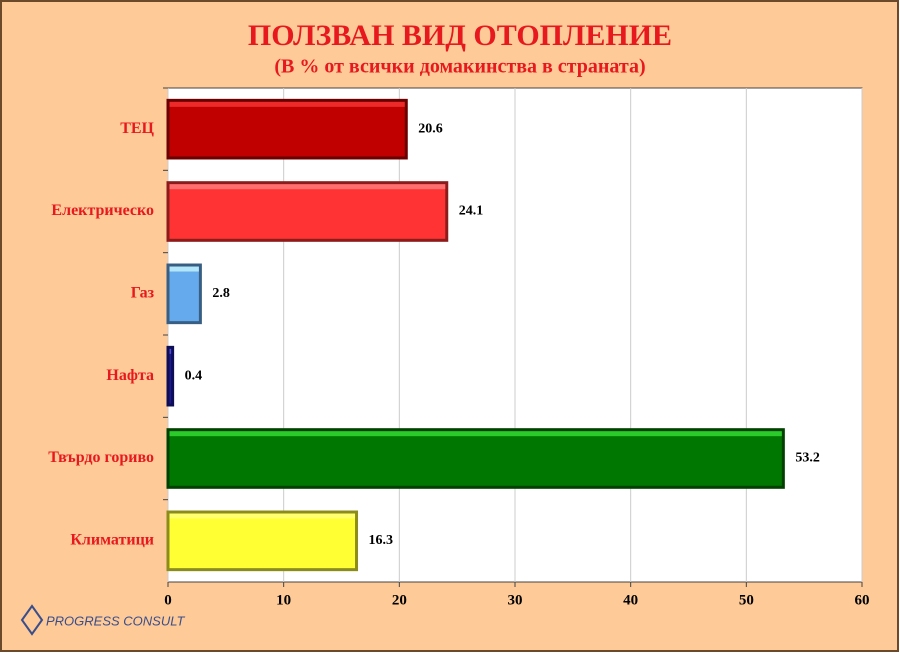 This screenshot has width=900, height=653. I want to click on y-tick-label: Електрическо, so click(102, 210).